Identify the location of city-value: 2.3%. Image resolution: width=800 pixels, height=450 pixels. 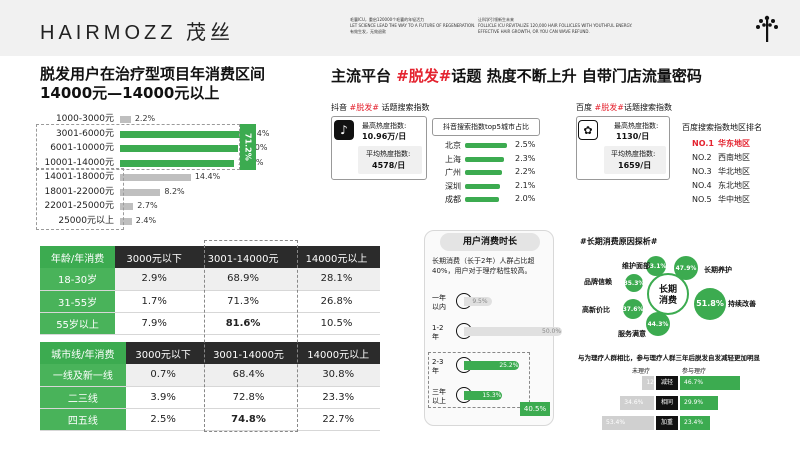
(525, 158).